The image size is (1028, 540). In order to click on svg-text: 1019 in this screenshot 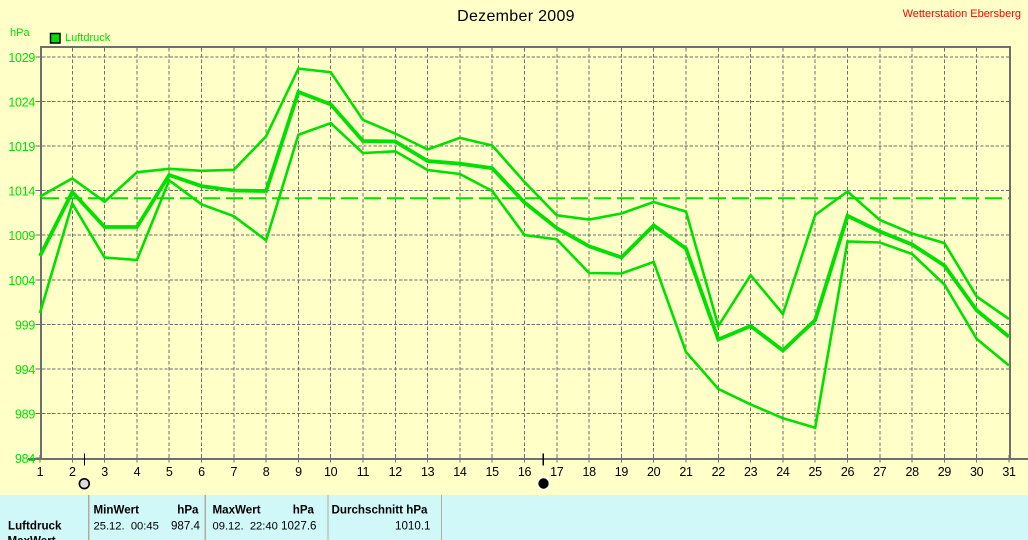, I will do `click(21, 147)`.